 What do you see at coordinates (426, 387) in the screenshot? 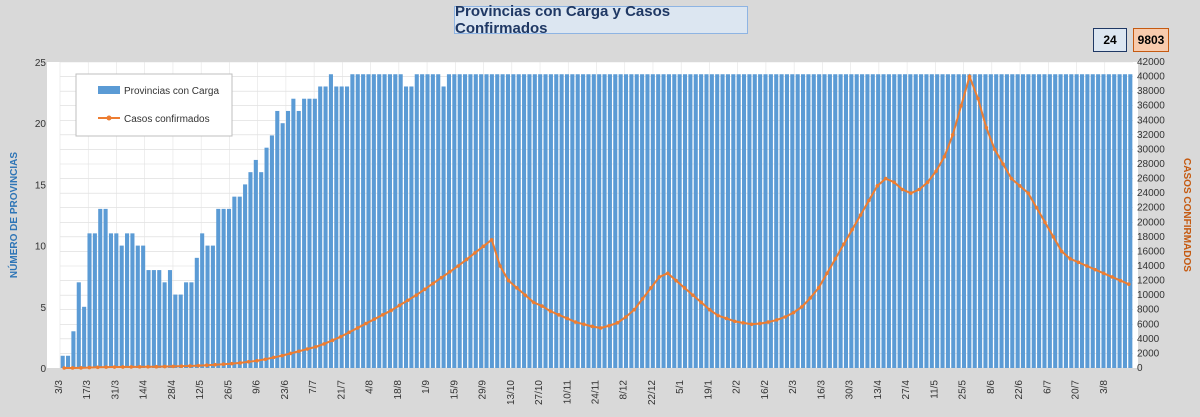
I see `x-tick-label: 1/9` at bounding box center [426, 387].